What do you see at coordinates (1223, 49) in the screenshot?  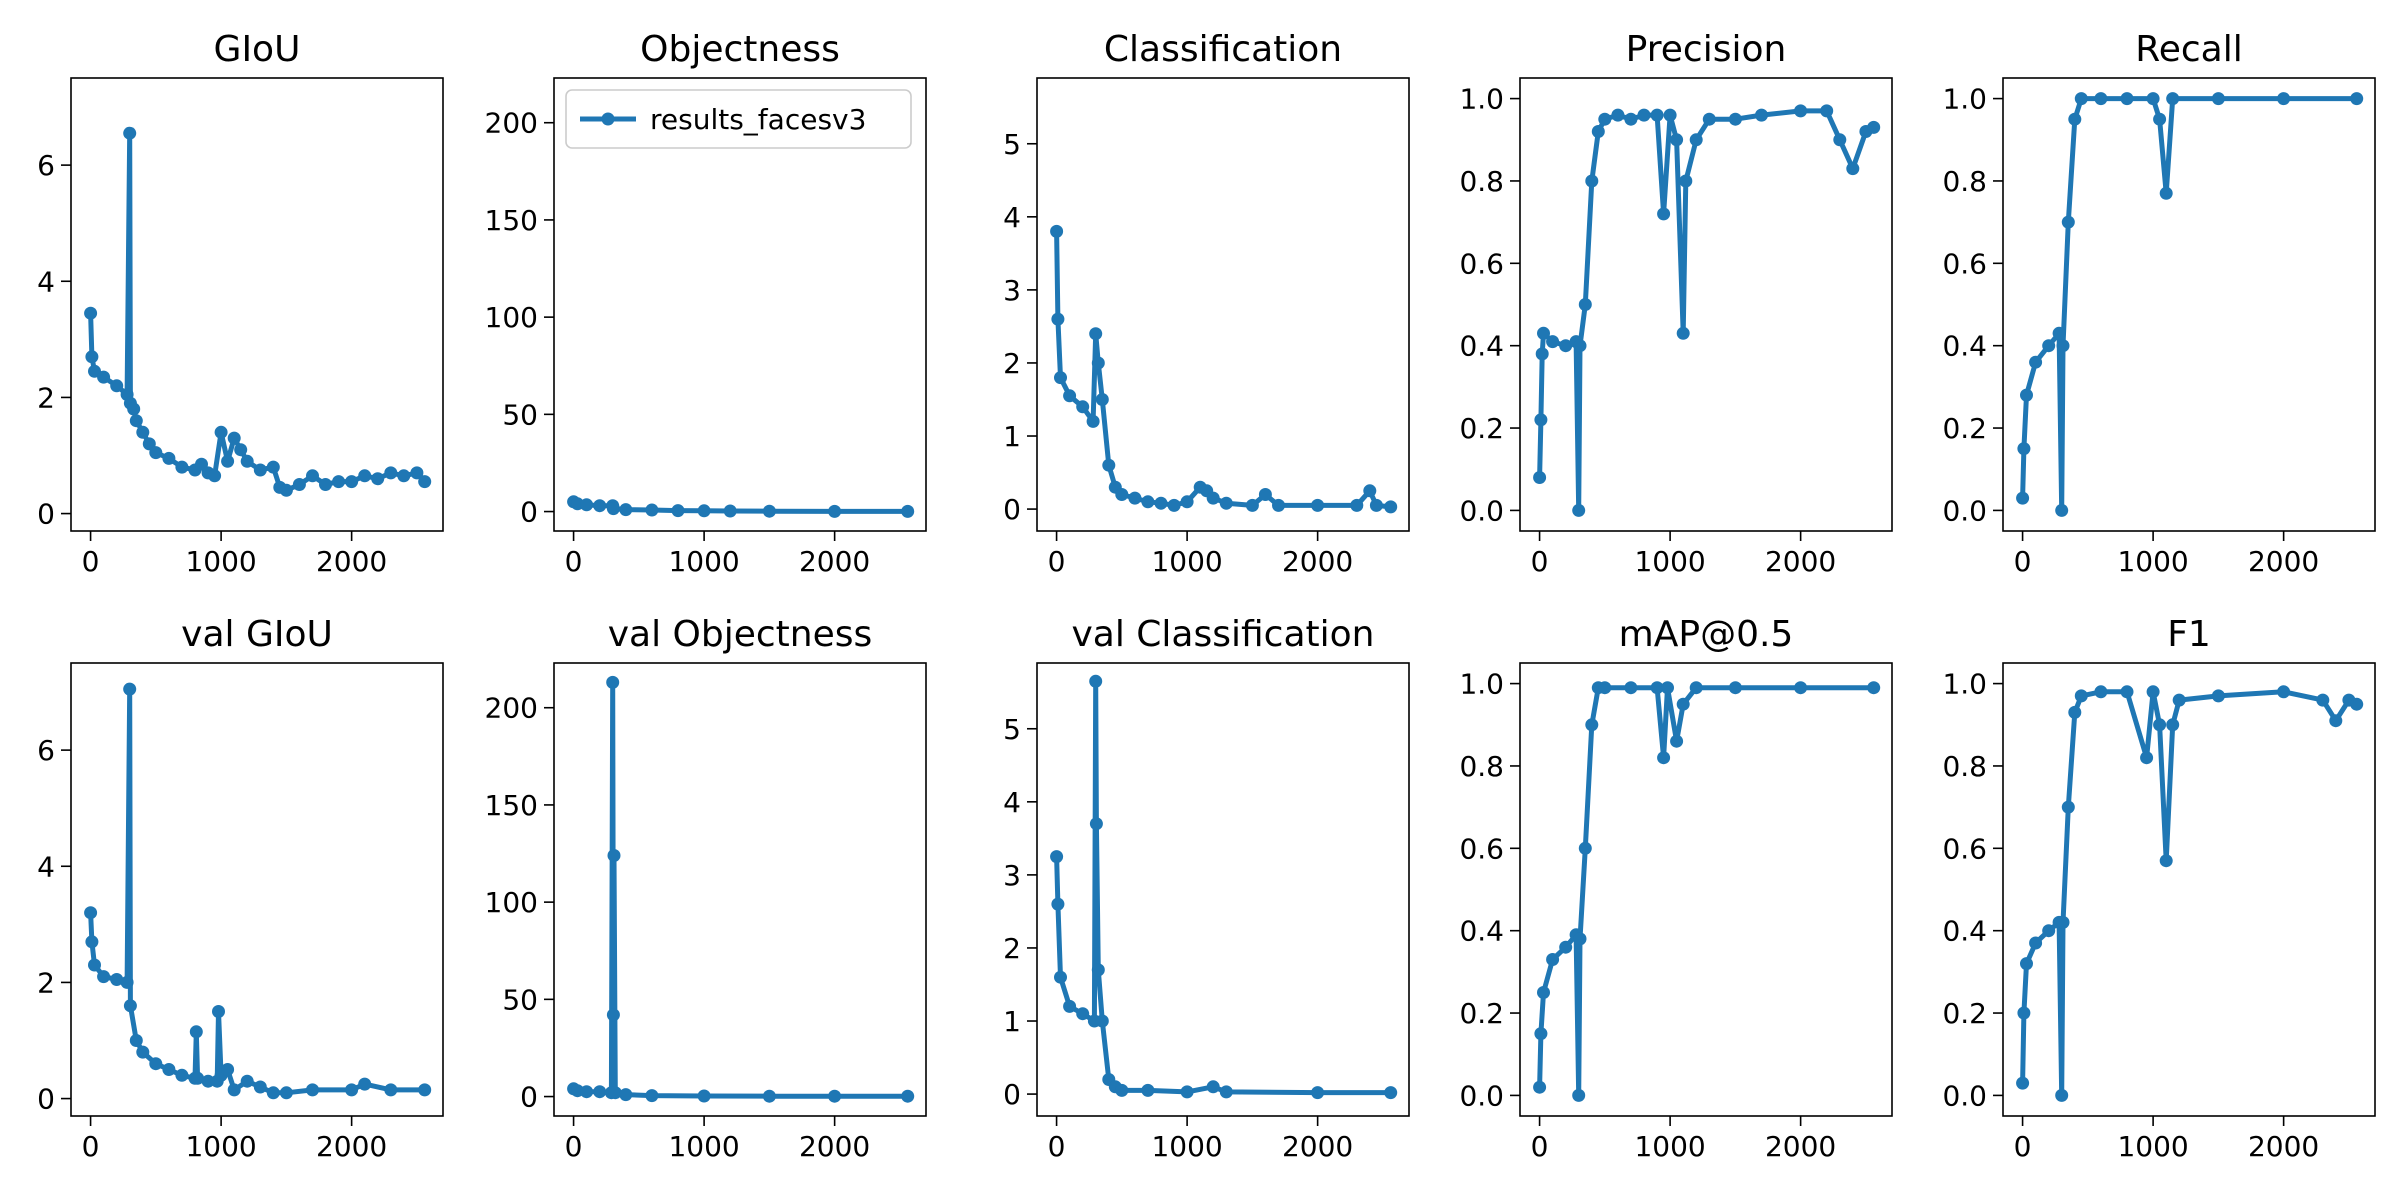 I see `subplot-title: Classification` at bounding box center [1223, 49].